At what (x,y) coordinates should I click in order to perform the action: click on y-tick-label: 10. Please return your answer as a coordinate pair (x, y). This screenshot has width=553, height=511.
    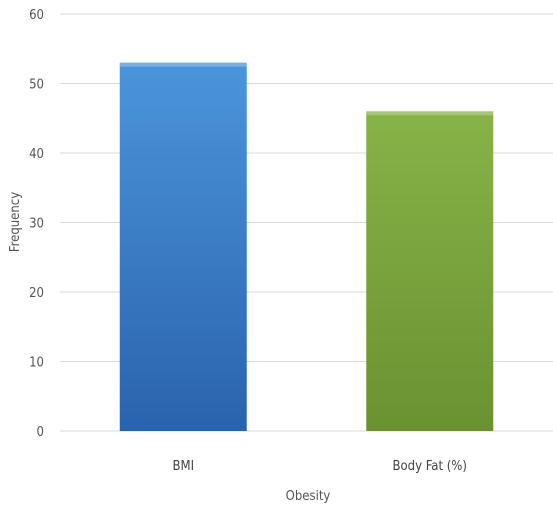
    Looking at the image, I should click on (36, 363).